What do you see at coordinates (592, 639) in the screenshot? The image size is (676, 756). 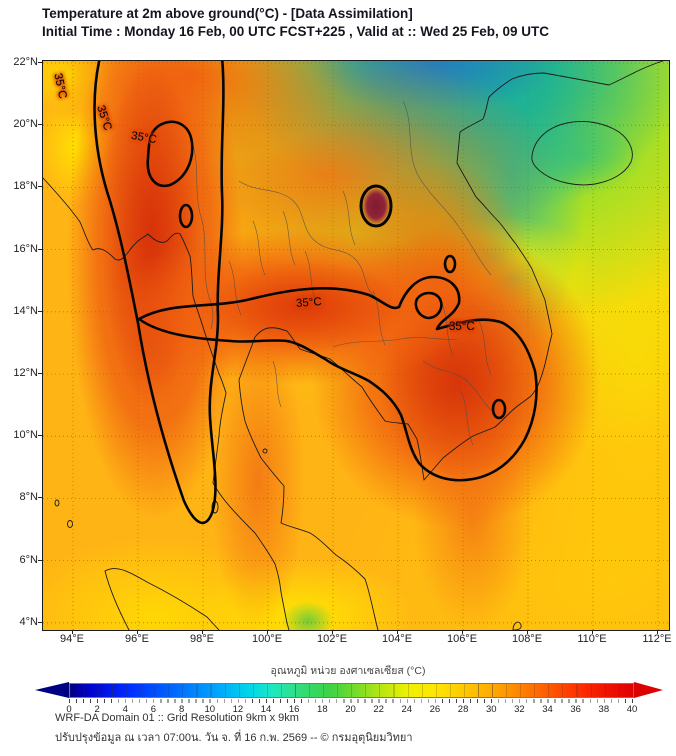 I see `lon-tick-label: 110°E` at bounding box center [592, 639].